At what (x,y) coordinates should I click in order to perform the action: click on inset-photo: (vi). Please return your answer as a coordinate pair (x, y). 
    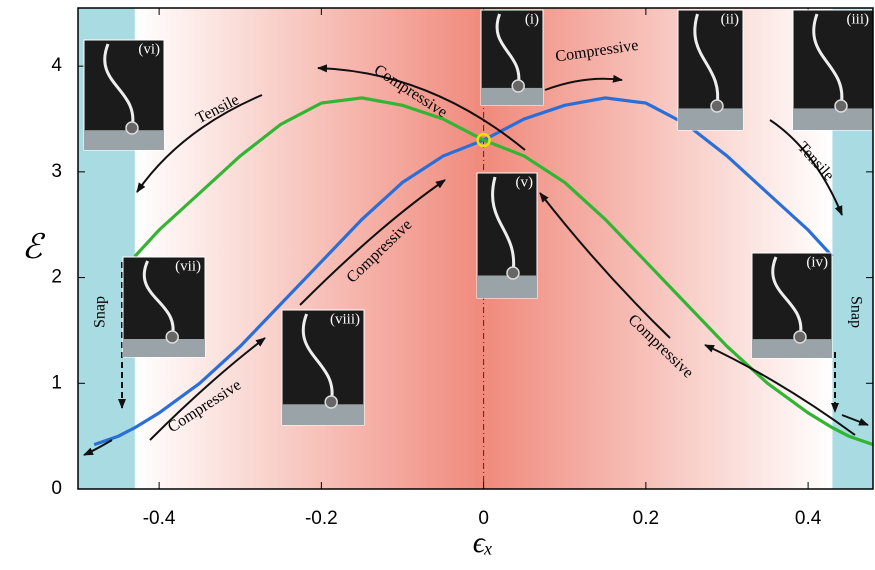
    Looking at the image, I should click on (124, 95).